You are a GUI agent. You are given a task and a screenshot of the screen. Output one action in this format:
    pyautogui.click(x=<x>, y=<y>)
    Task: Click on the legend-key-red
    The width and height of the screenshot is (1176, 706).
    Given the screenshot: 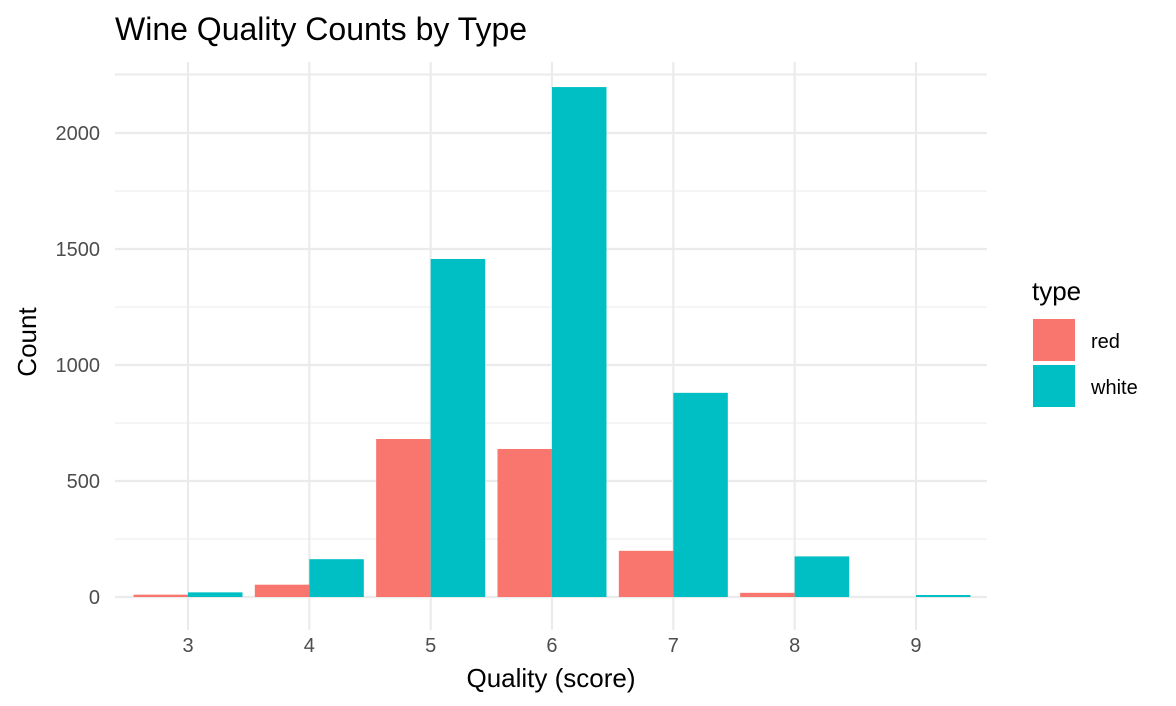 What is the action you would take?
    pyautogui.click(x=1054, y=340)
    